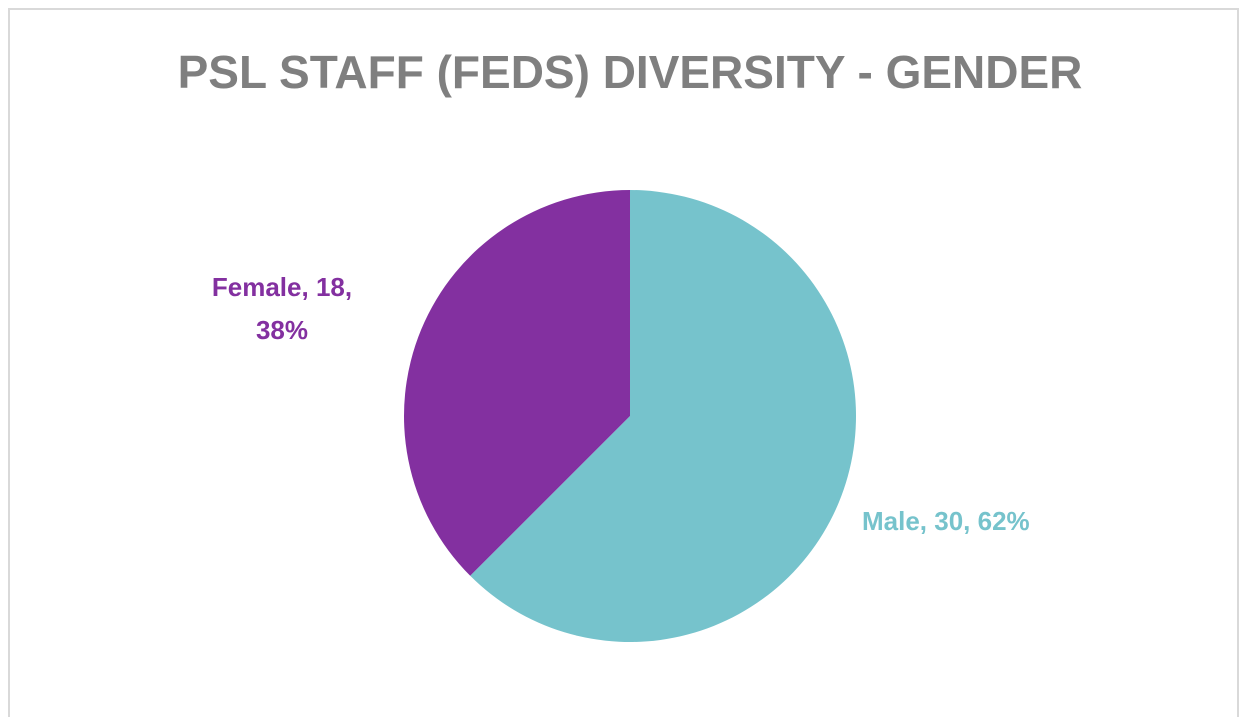 The height and width of the screenshot is (717, 1249). Describe the element at coordinates (946, 521) in the screenshot. I see `data-label: Male, 30, 62%` at that location.